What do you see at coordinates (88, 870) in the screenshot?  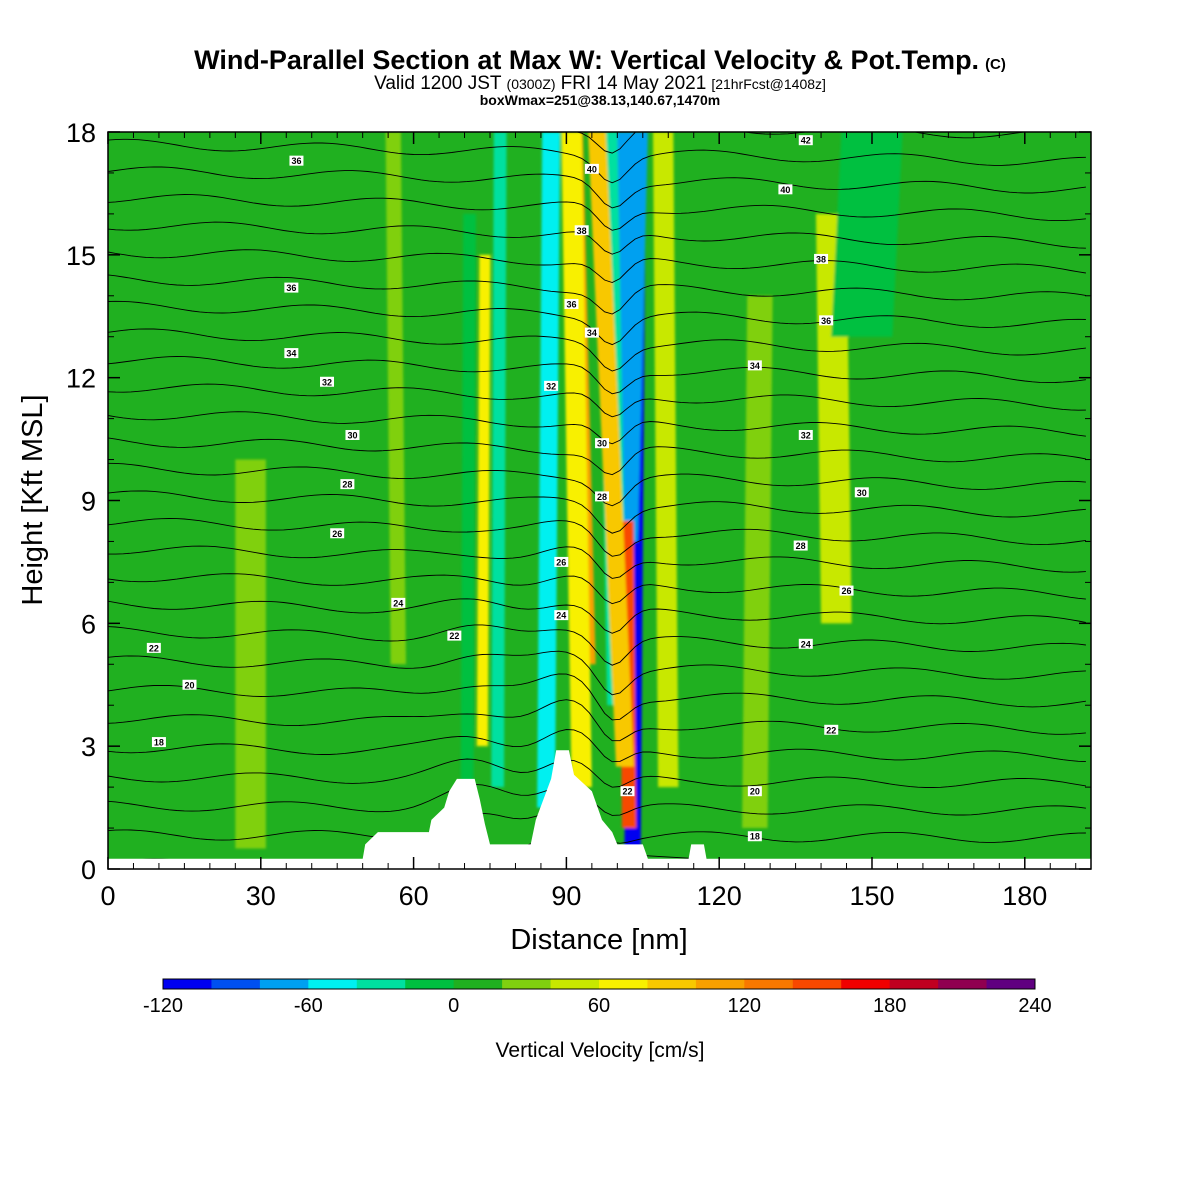 I see `y-tick-label: 0` at bounding box center [88, 870].